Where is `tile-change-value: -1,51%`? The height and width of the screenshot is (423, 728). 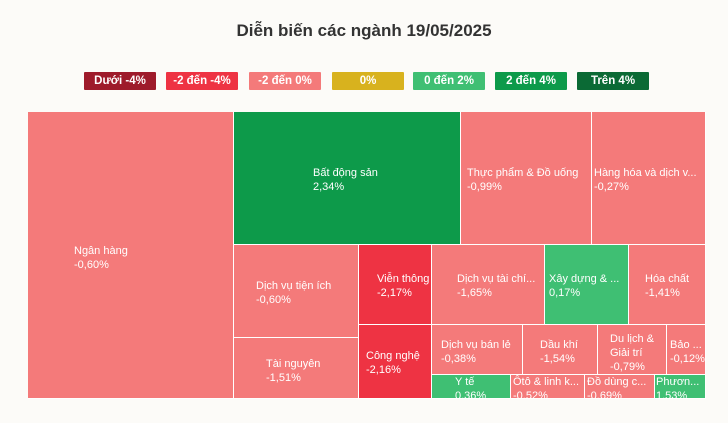
tile-change-value: -1,51% is located at coordinates (283, 378).